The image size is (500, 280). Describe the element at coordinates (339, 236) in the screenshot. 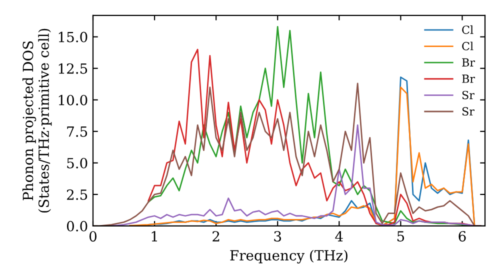

I see `x-tick-label: 4` at that location.